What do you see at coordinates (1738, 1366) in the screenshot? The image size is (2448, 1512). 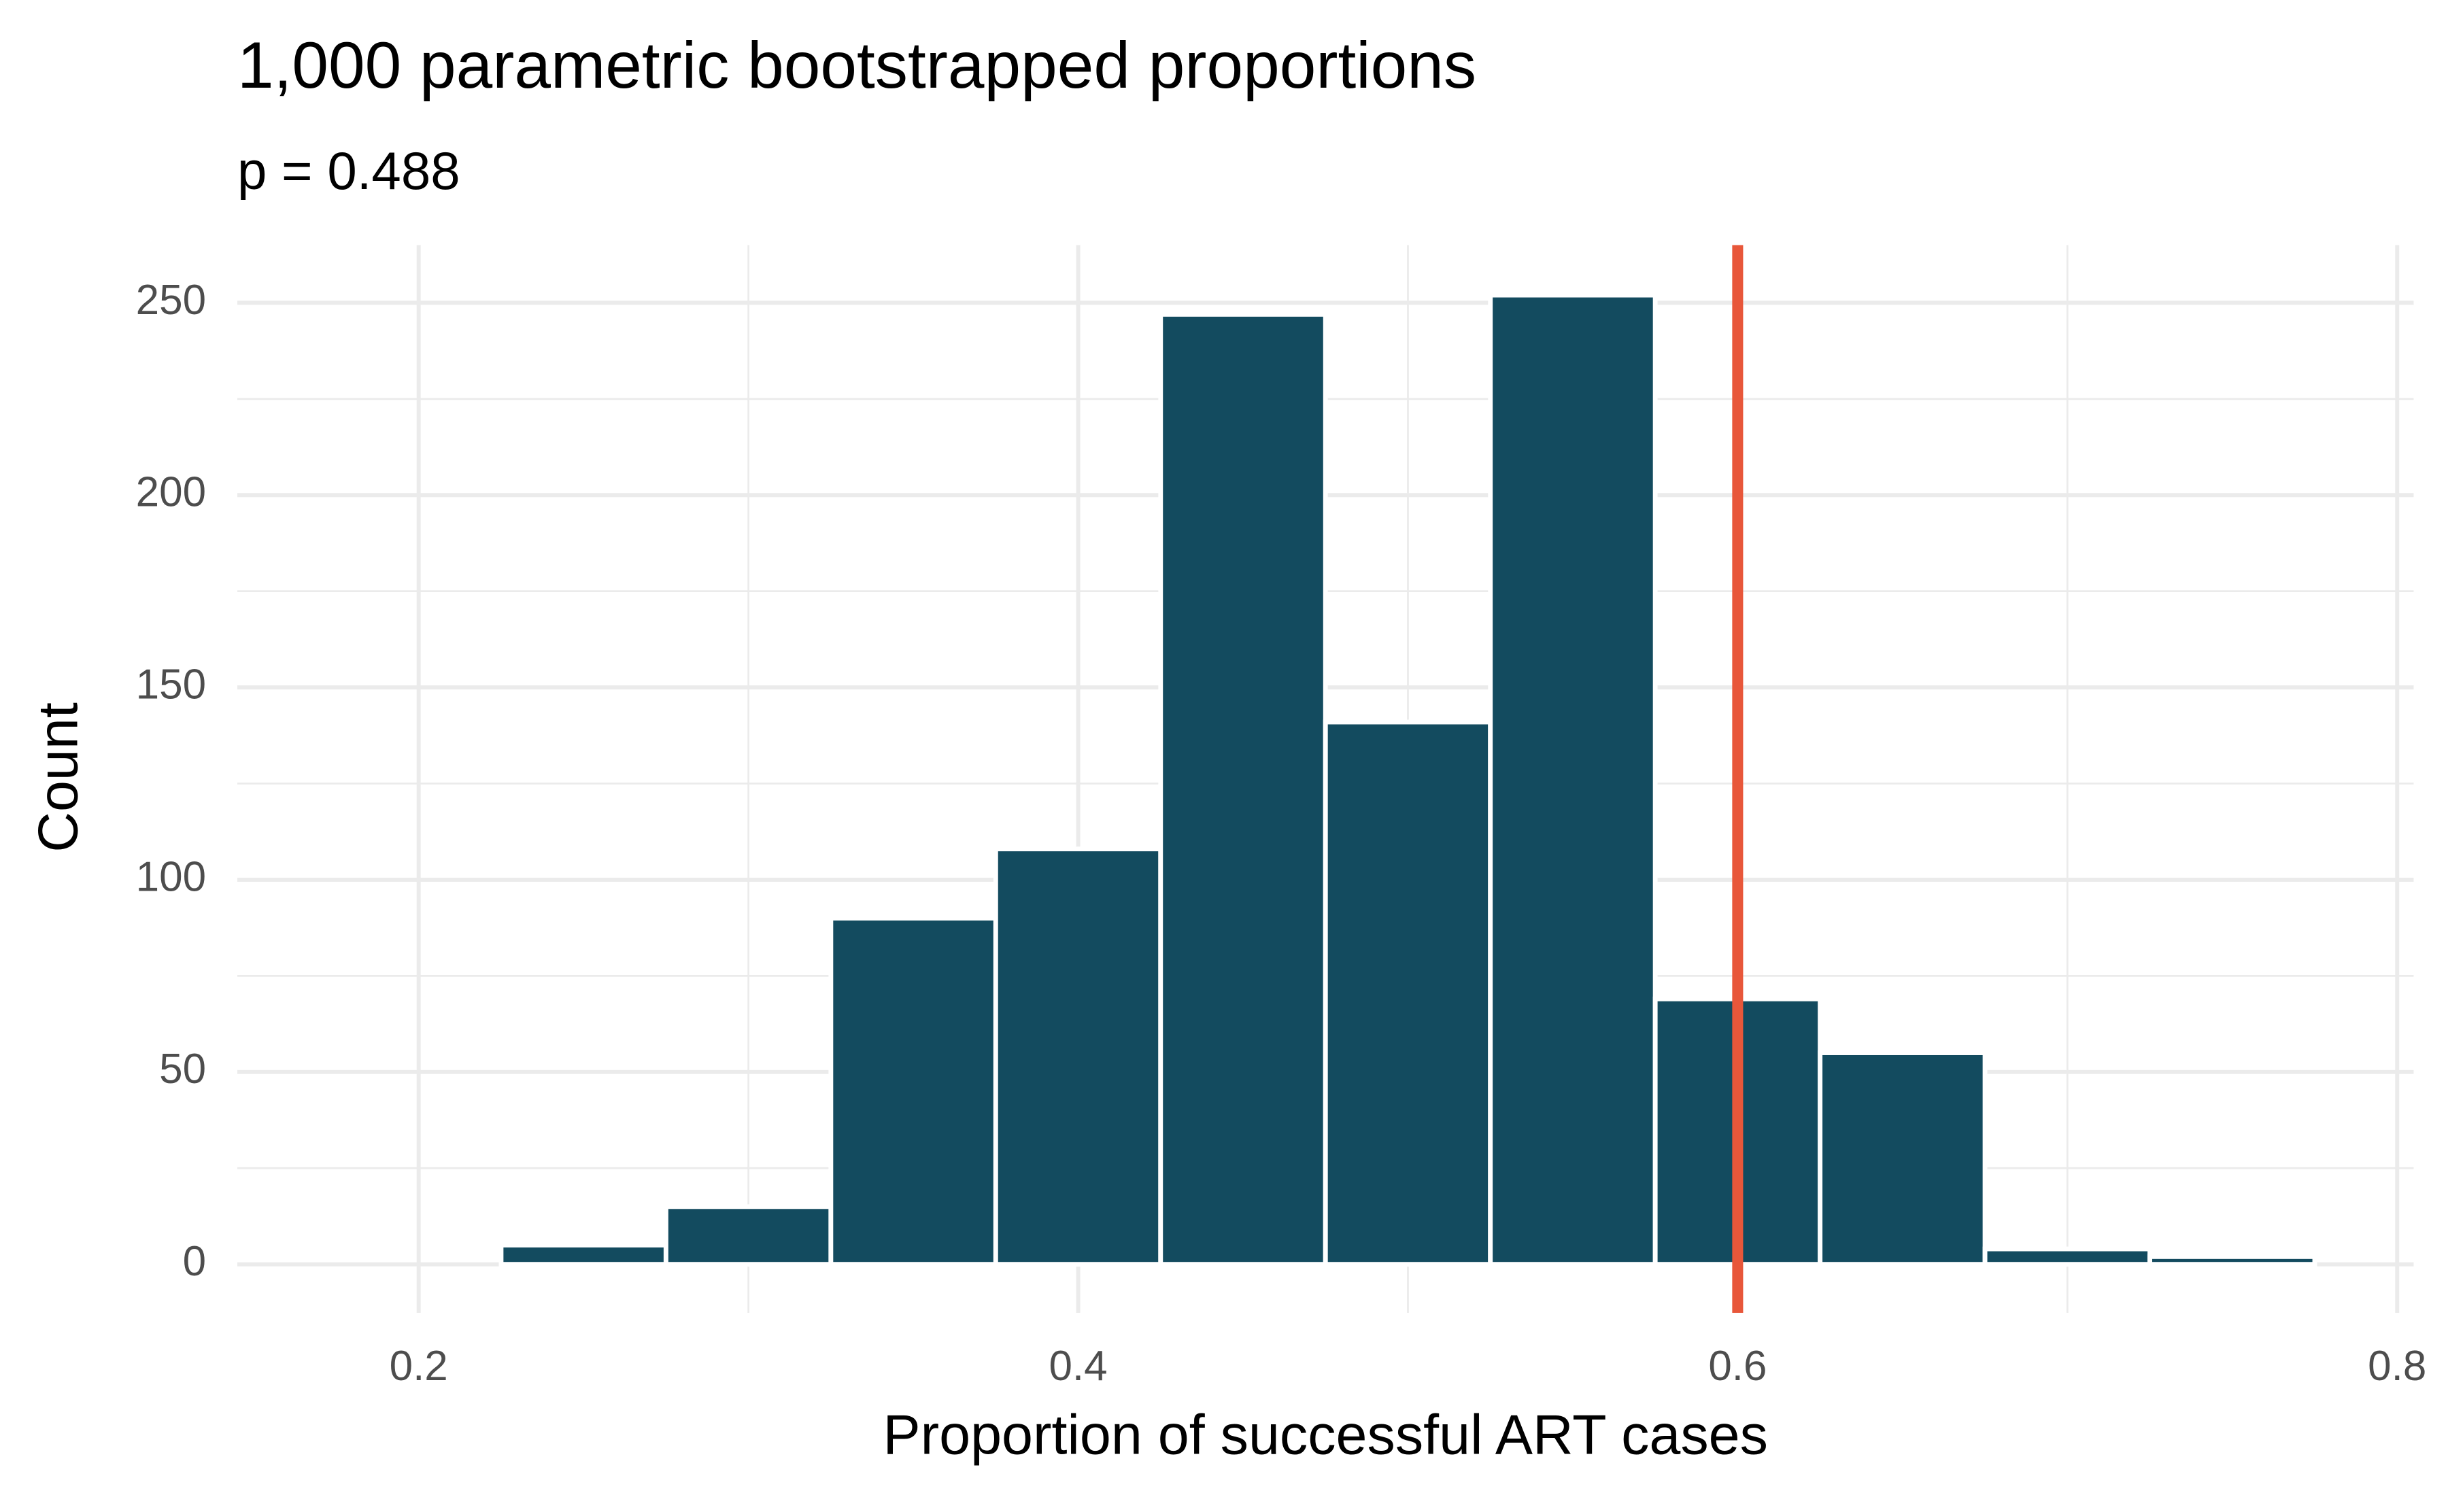 I see `x-tick-label: 0.6` at bounding box center [1738, 1366].